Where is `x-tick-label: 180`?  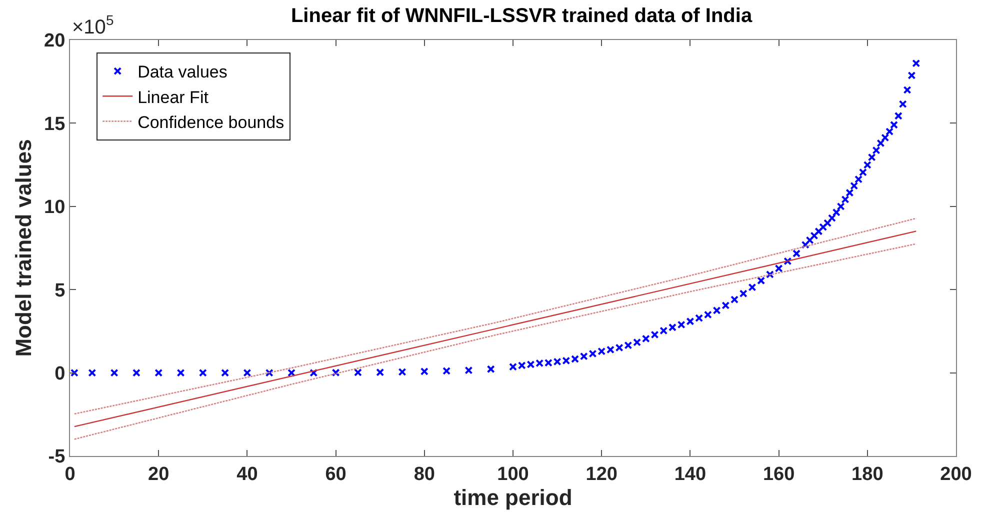
x-tick-label: 180 is located at coordinates (868, 474).